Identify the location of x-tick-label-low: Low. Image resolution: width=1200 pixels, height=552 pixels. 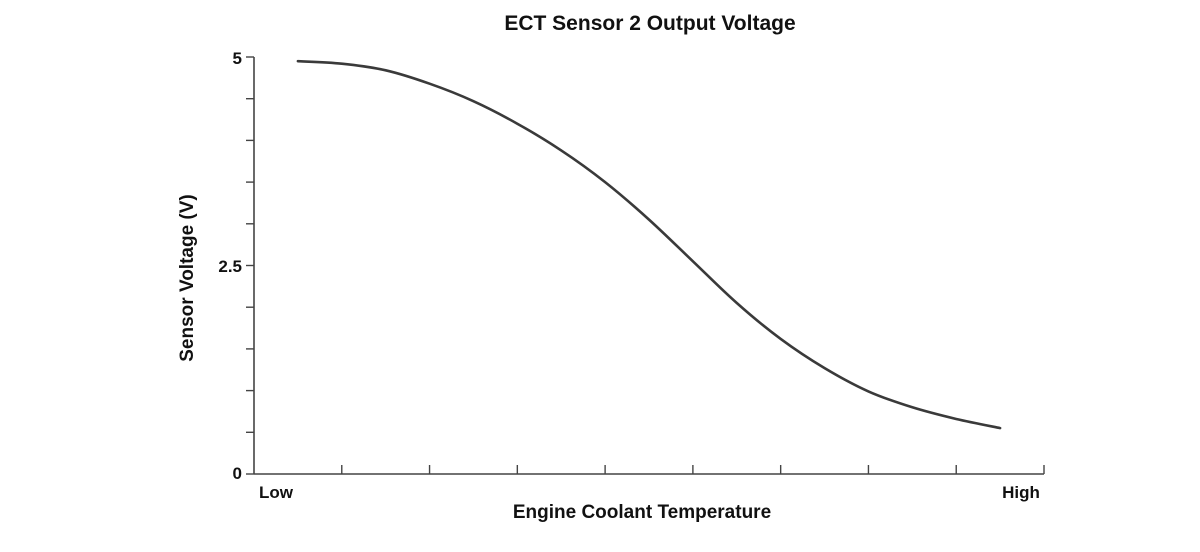
(276, 492).